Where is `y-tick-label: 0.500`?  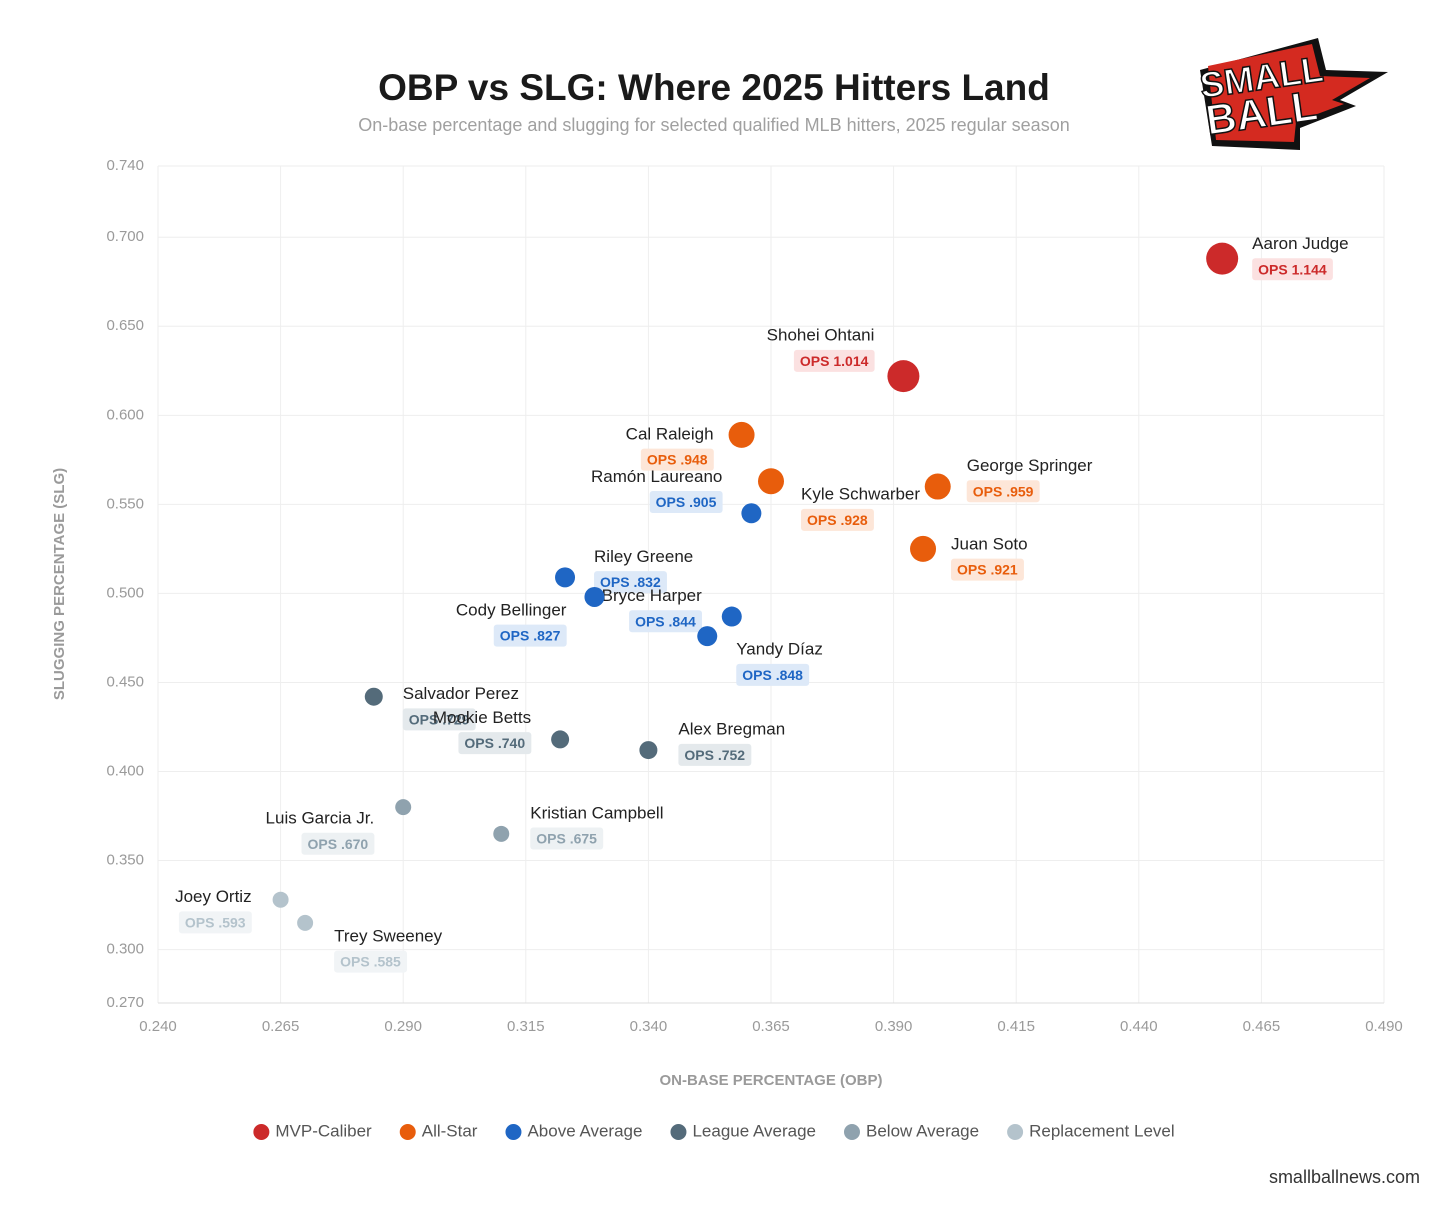 y-tick-label: 0.500 is located at coordinates (125, 592).